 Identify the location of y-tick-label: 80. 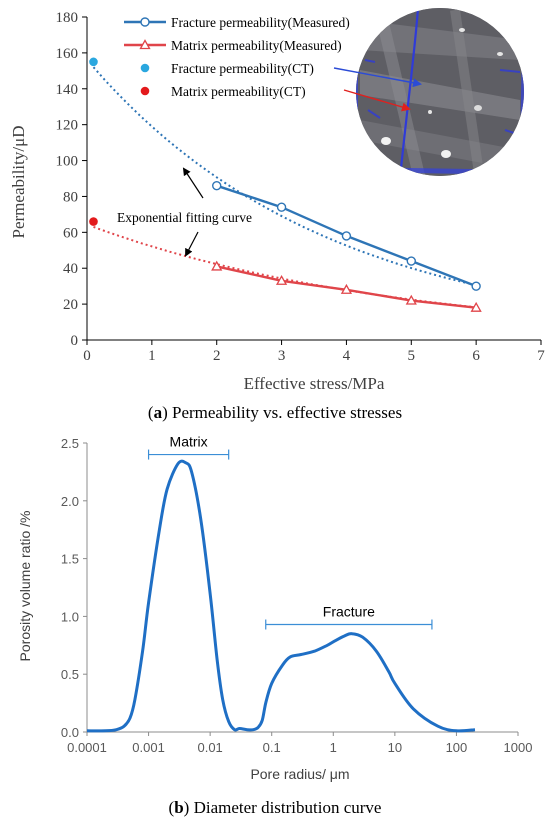
(70, 197).